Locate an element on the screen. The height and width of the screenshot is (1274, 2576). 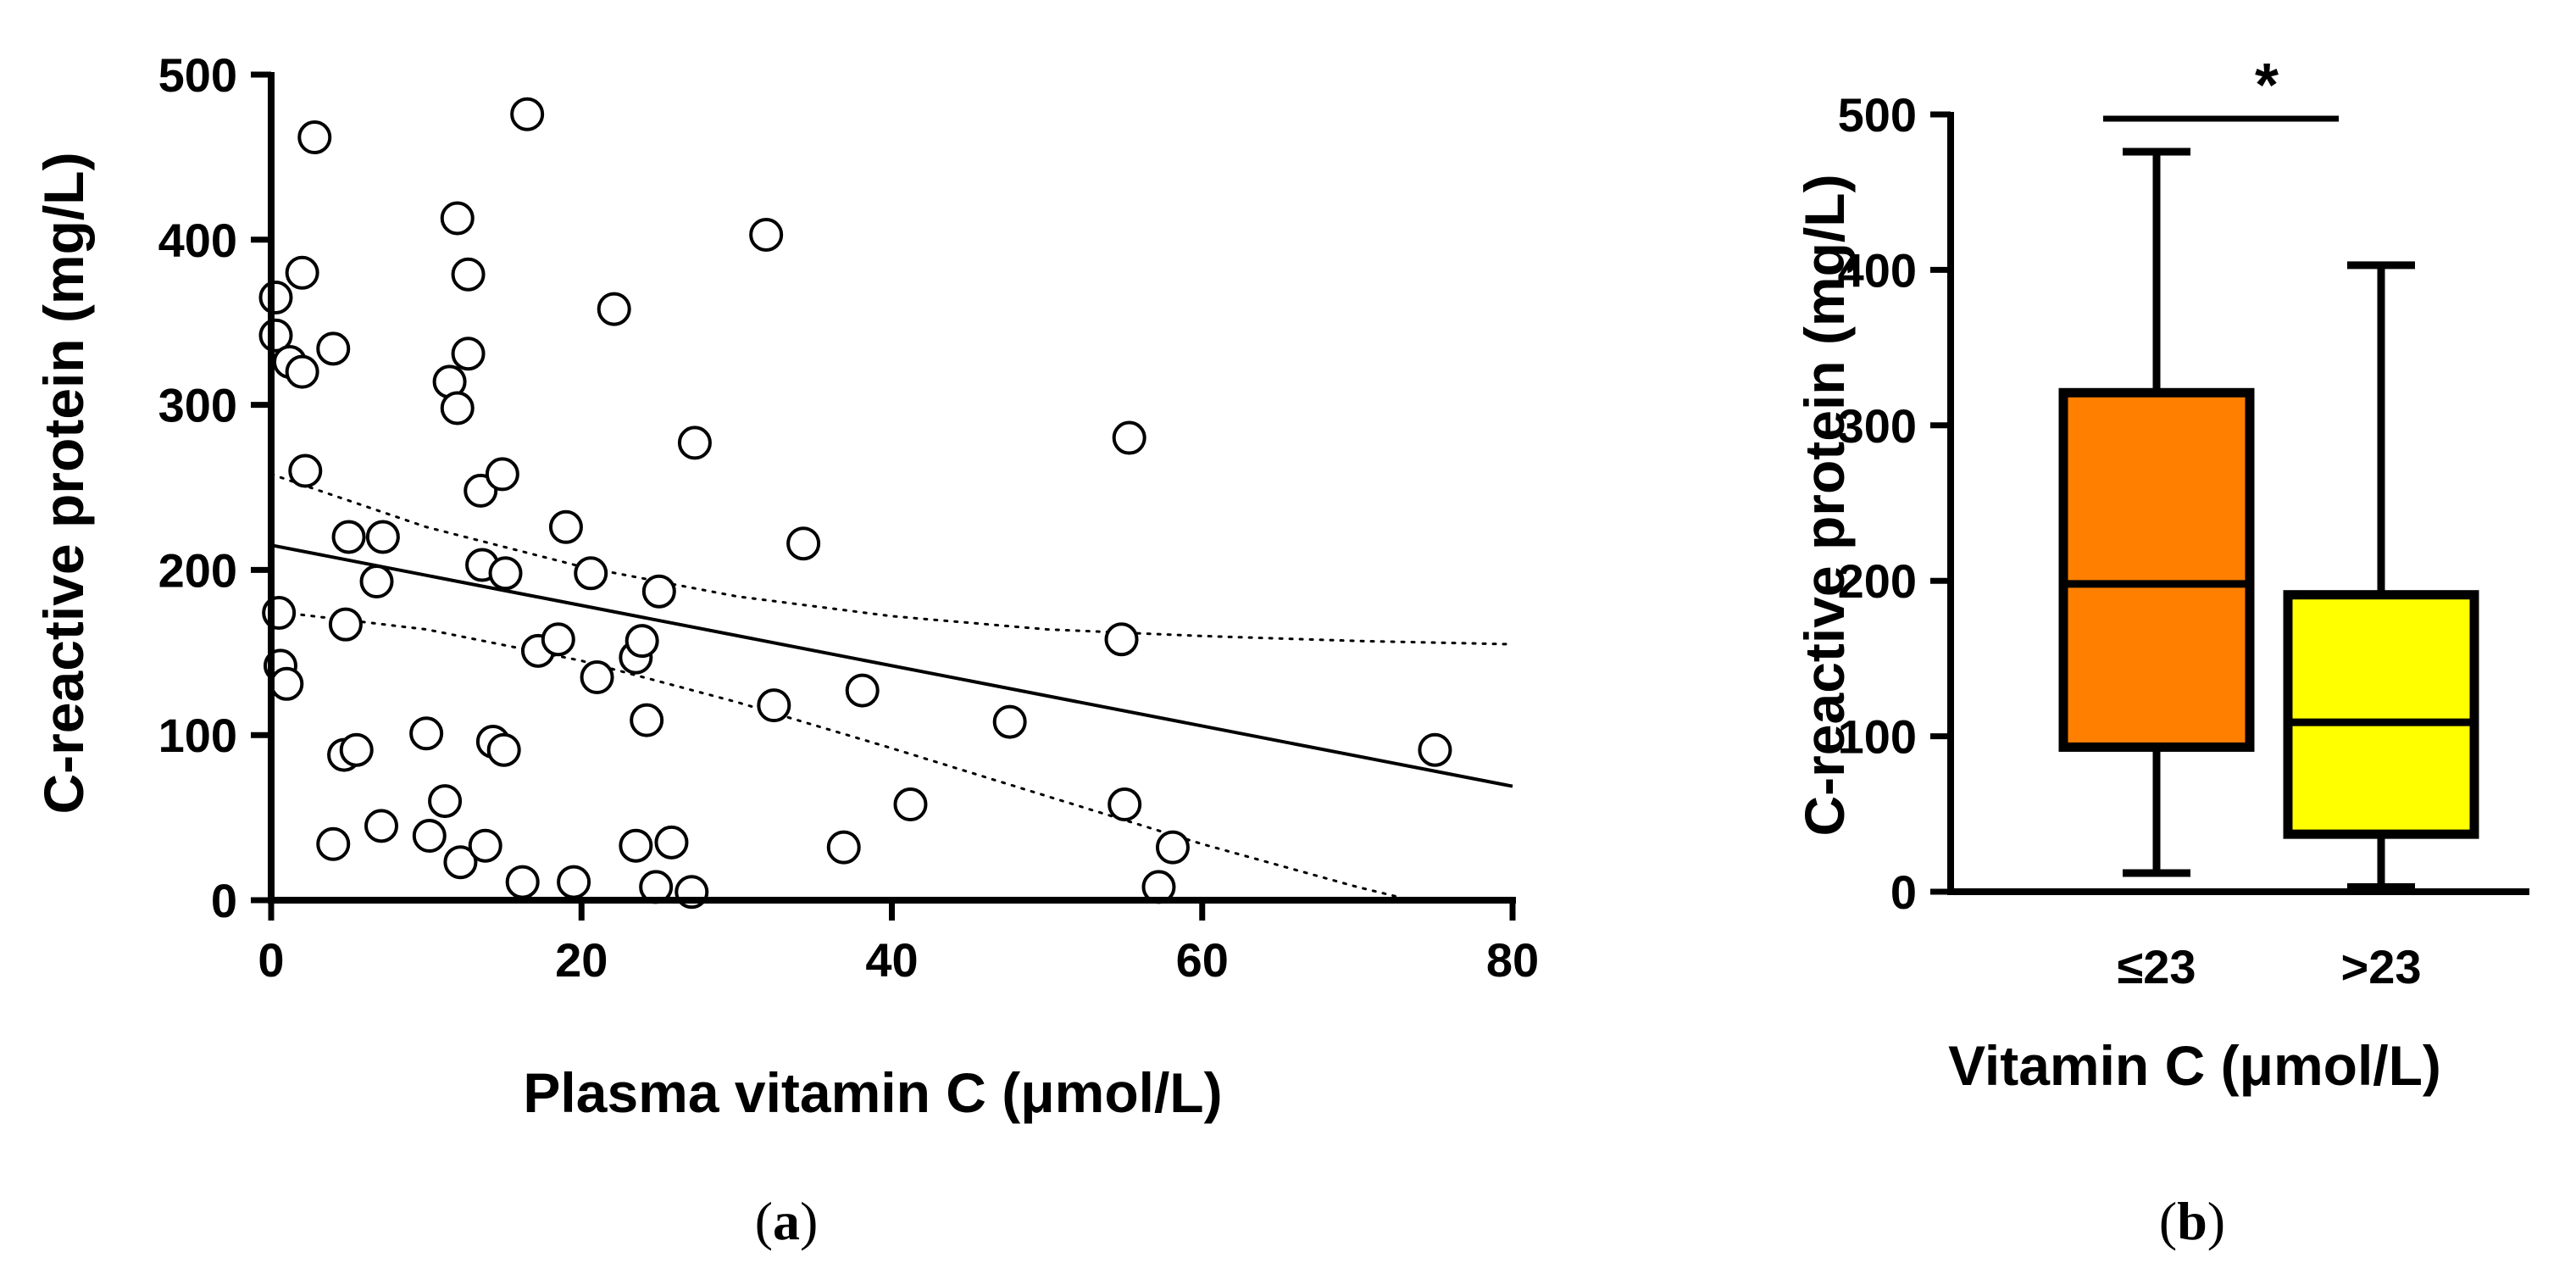
x-tick-label: 80 is located at coordinates (1512, 960).